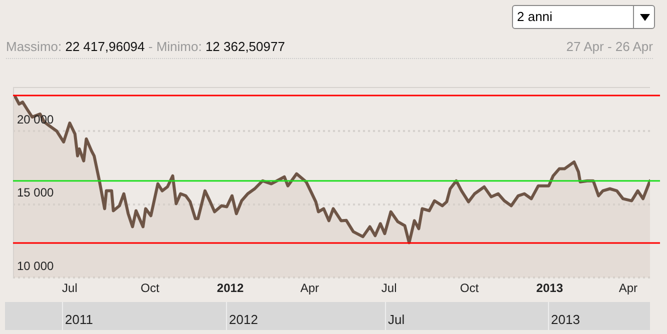  Describe the element at coordinates (327, 316) in the screenshot. I see `navigator-strip: 2011 2012 Jul 2013` at that location.